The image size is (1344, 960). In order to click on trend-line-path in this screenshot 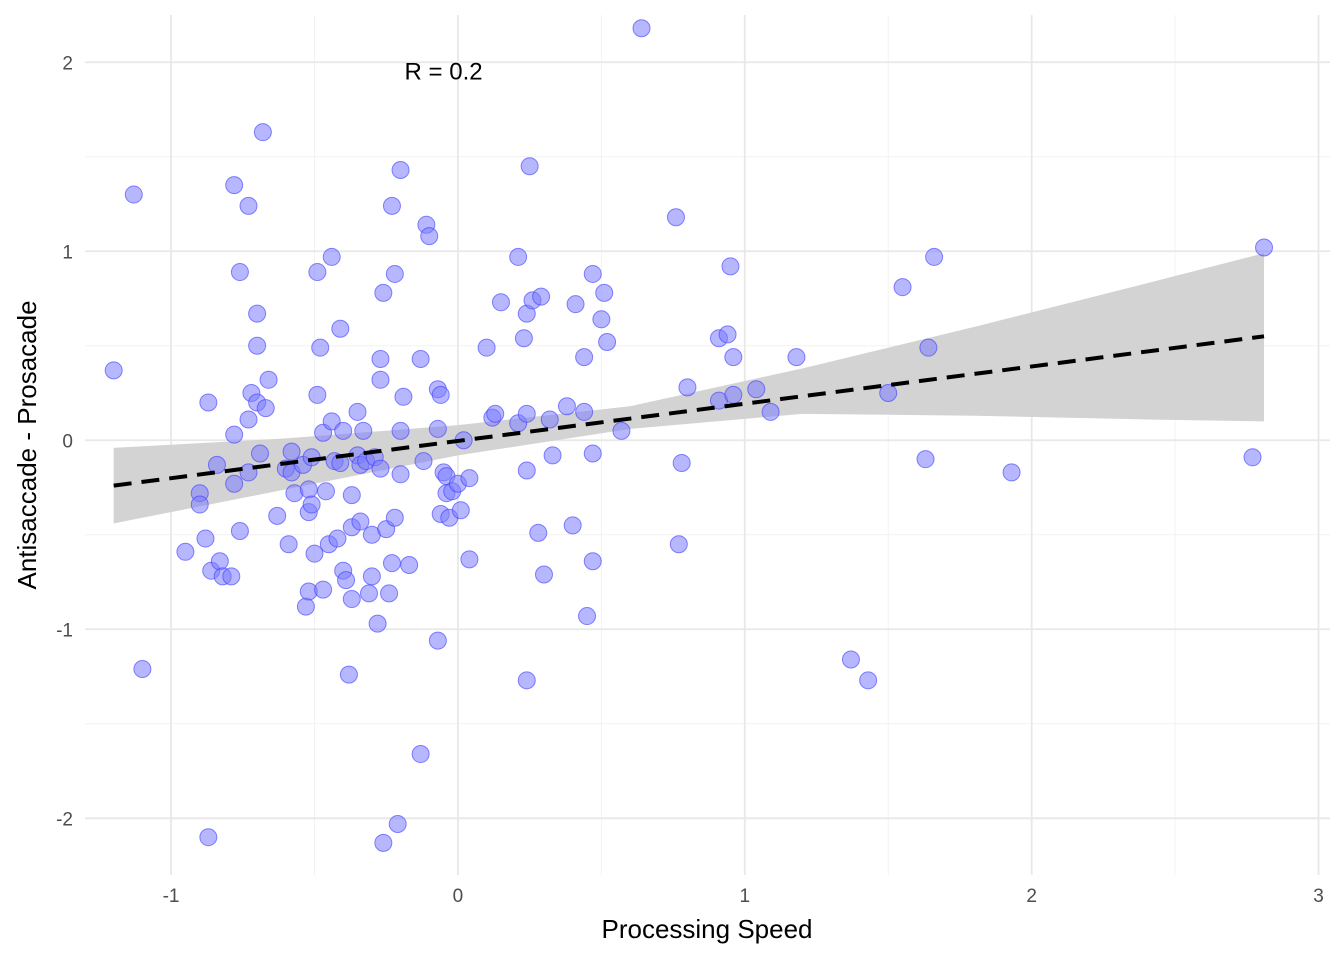, I will do `click(689, 411)`.